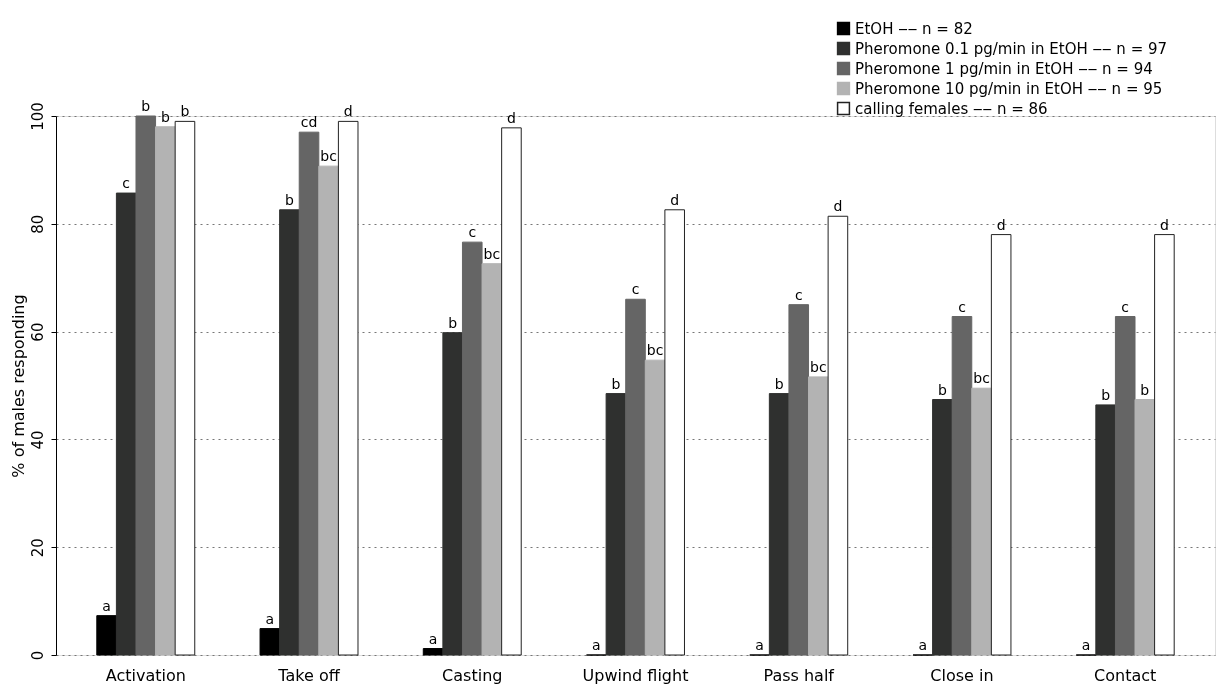 This screenshot has height=688, width=1225. I want to click on x-tick-label: Upwind flight, so click(635, 675).